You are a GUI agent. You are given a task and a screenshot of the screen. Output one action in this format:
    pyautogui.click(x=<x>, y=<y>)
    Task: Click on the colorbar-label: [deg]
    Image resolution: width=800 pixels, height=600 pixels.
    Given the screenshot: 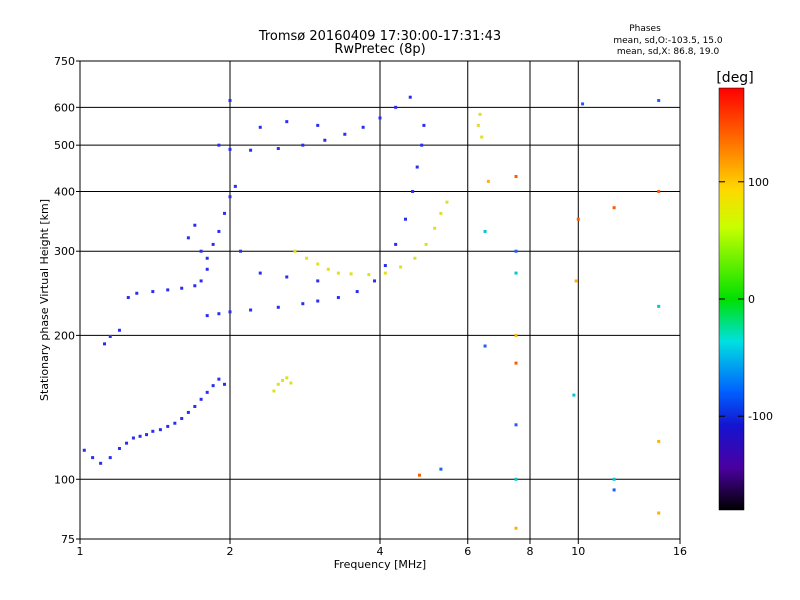 What is the action you would take?
    pyautogui.click(x=734, y=78)
    